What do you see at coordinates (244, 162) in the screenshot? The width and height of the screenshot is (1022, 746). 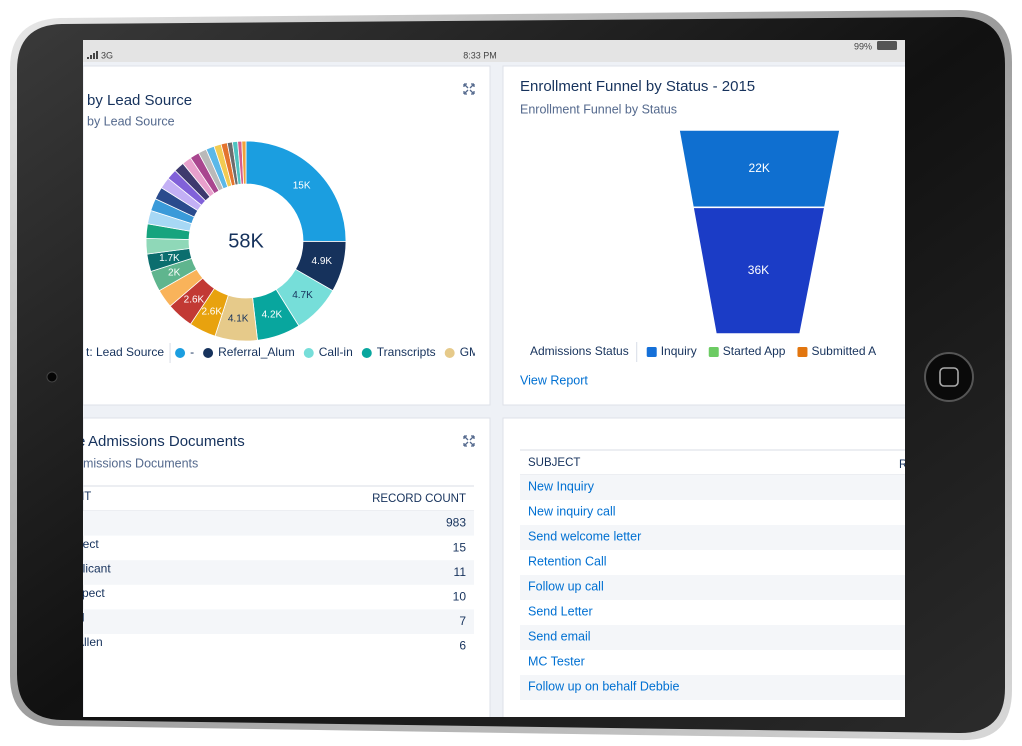 I see `donut-segment` at bounding box center [244, 162].